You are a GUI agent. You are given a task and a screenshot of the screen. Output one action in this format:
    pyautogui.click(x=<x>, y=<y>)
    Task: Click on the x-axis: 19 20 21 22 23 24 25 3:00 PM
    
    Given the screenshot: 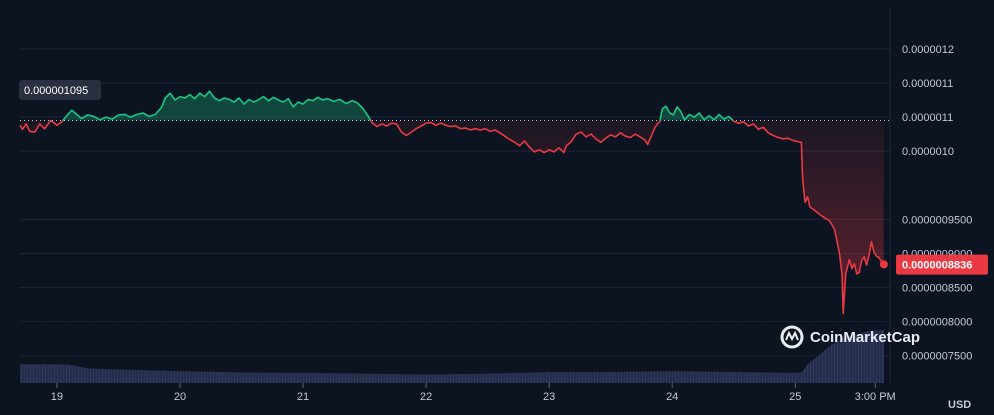 What is the action you would take?
    pyautogui.click(x=473, y=393)
    